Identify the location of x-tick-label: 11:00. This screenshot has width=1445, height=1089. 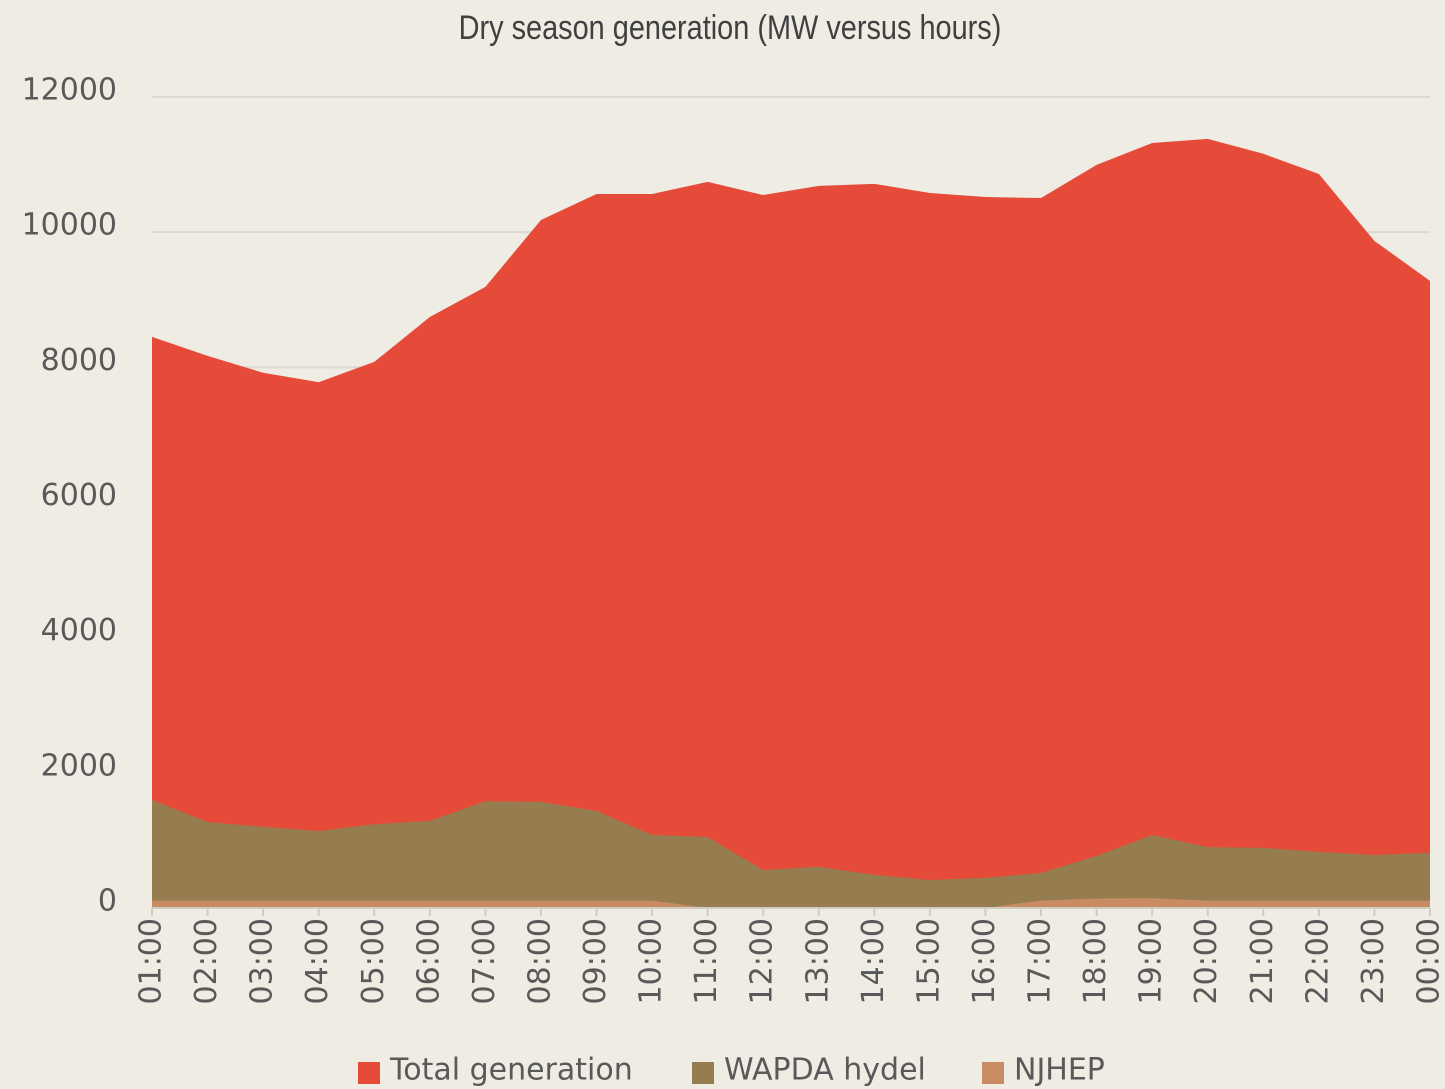
(706, 961).